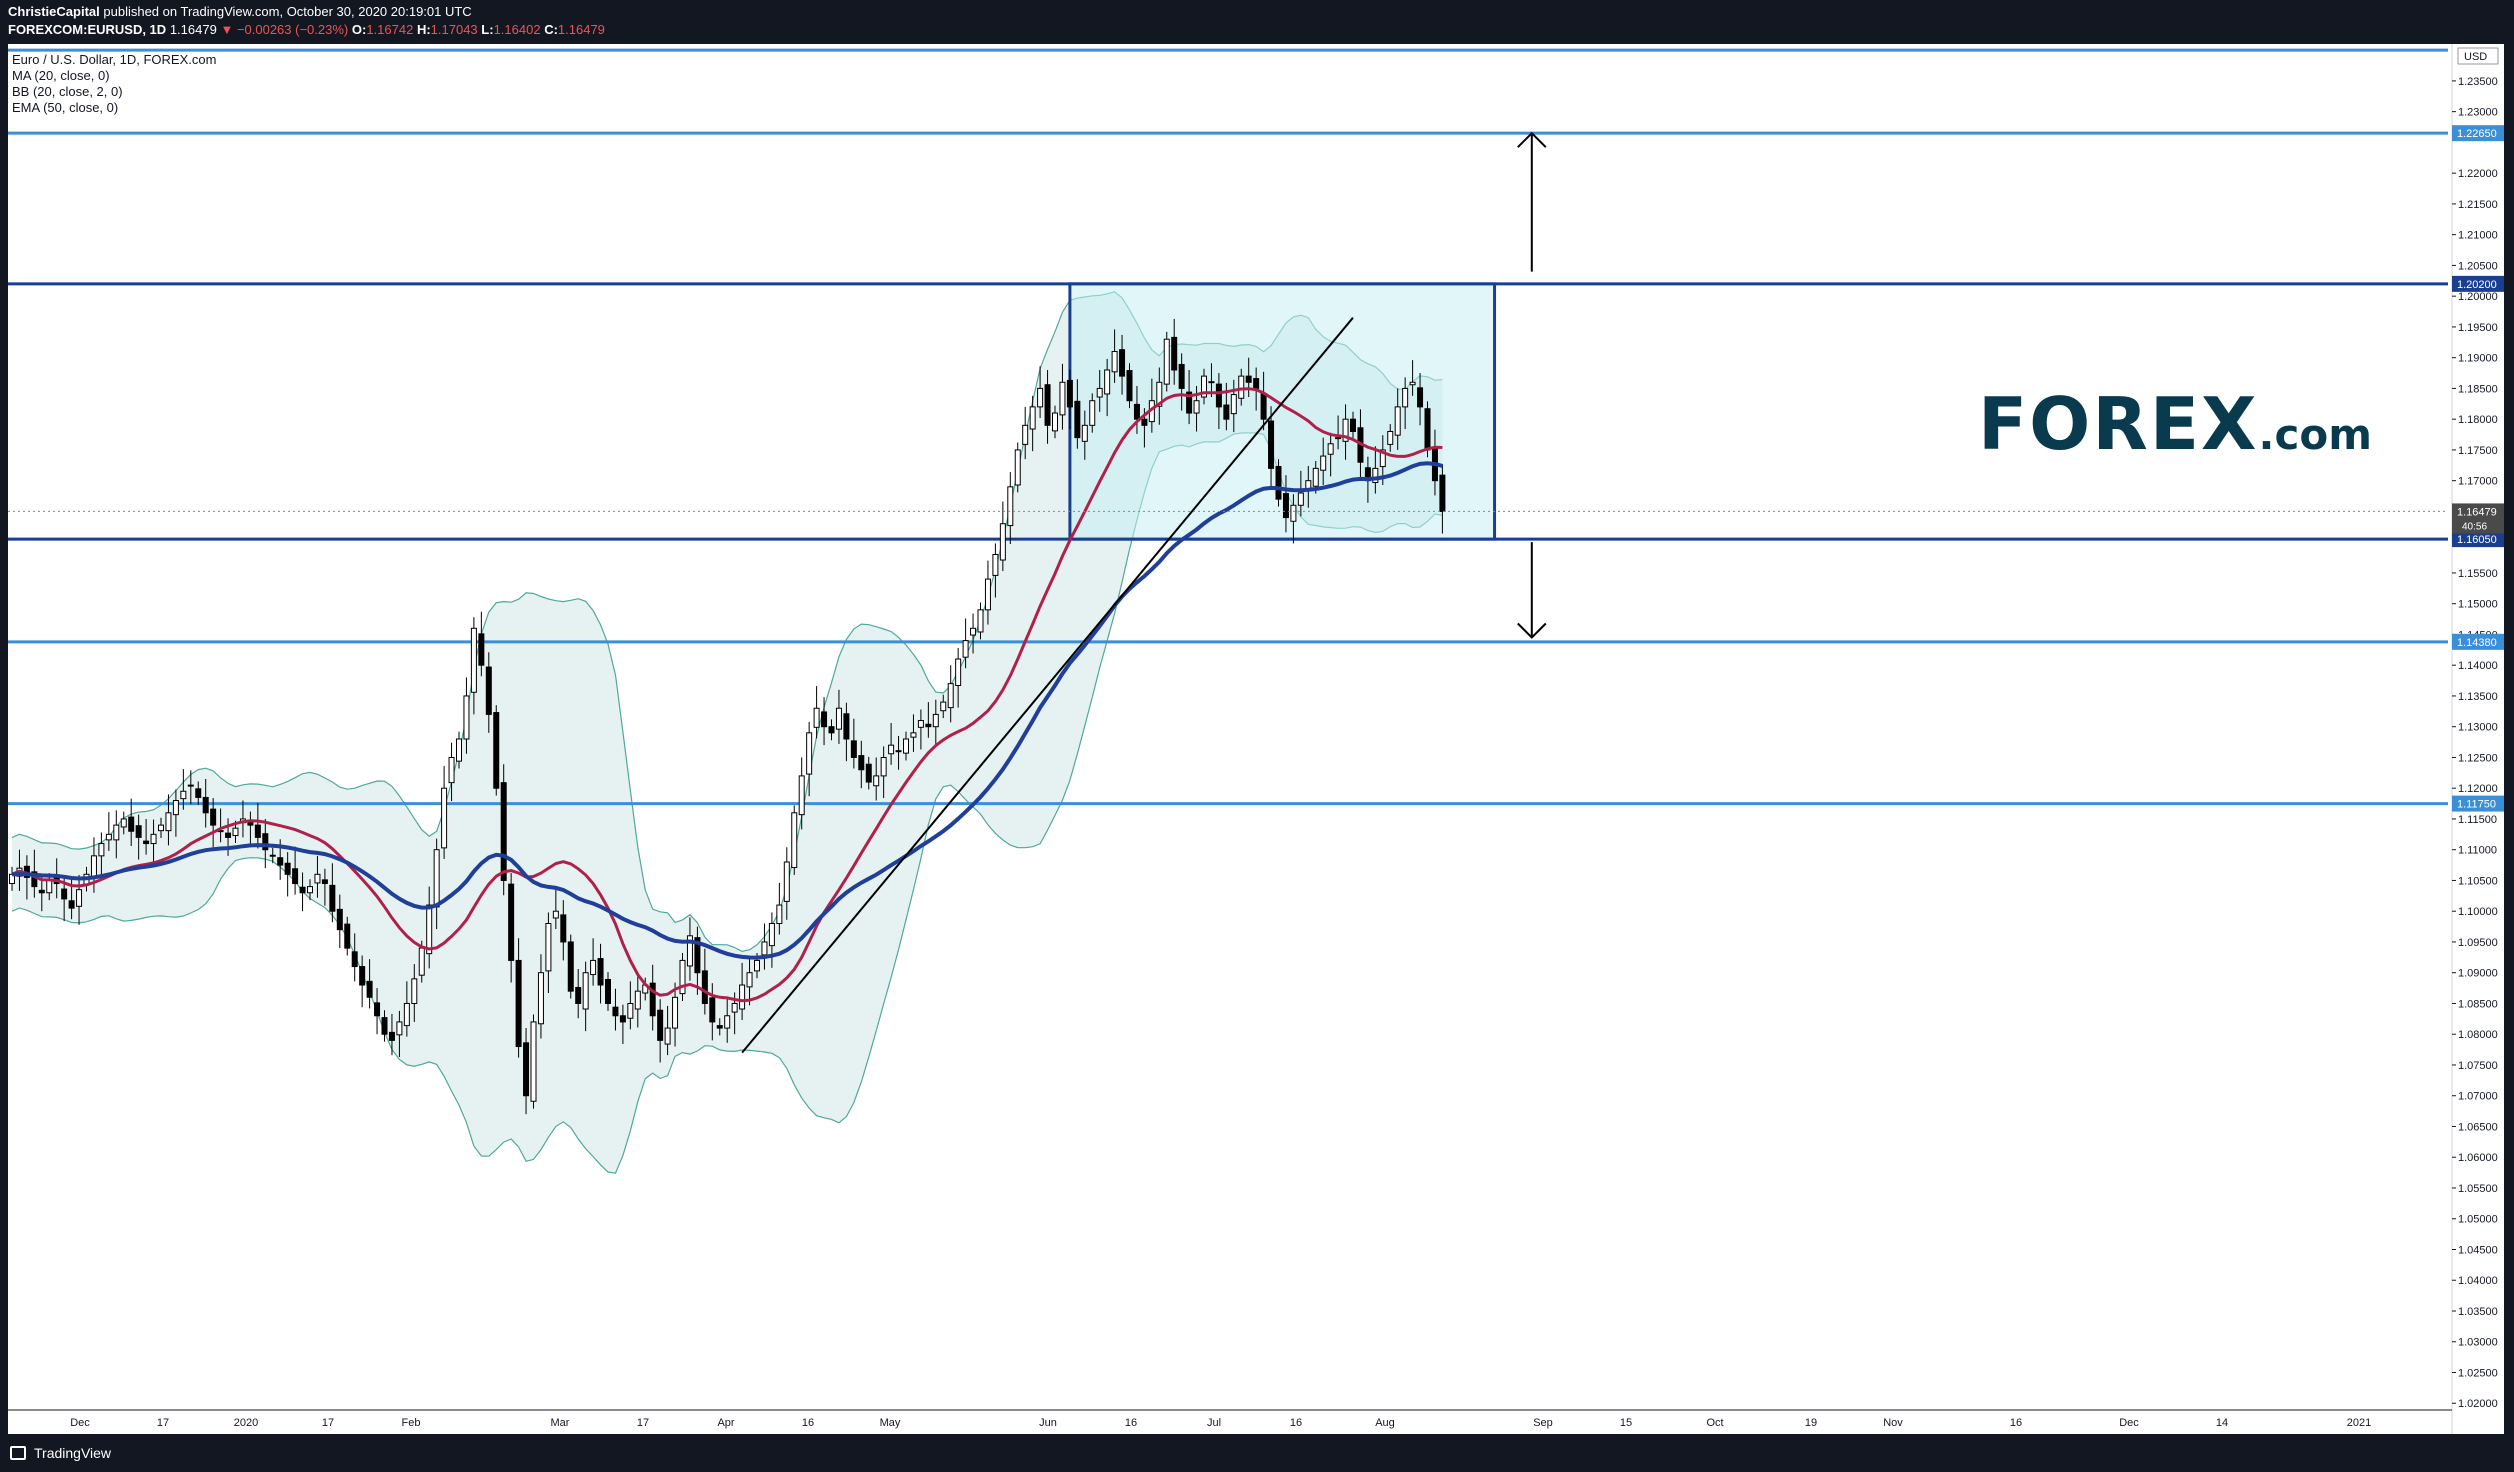 The height and width of the screenshot is (1472, 2514). I want to click on price-tick-label: 1.12000, so click(2478, 789).